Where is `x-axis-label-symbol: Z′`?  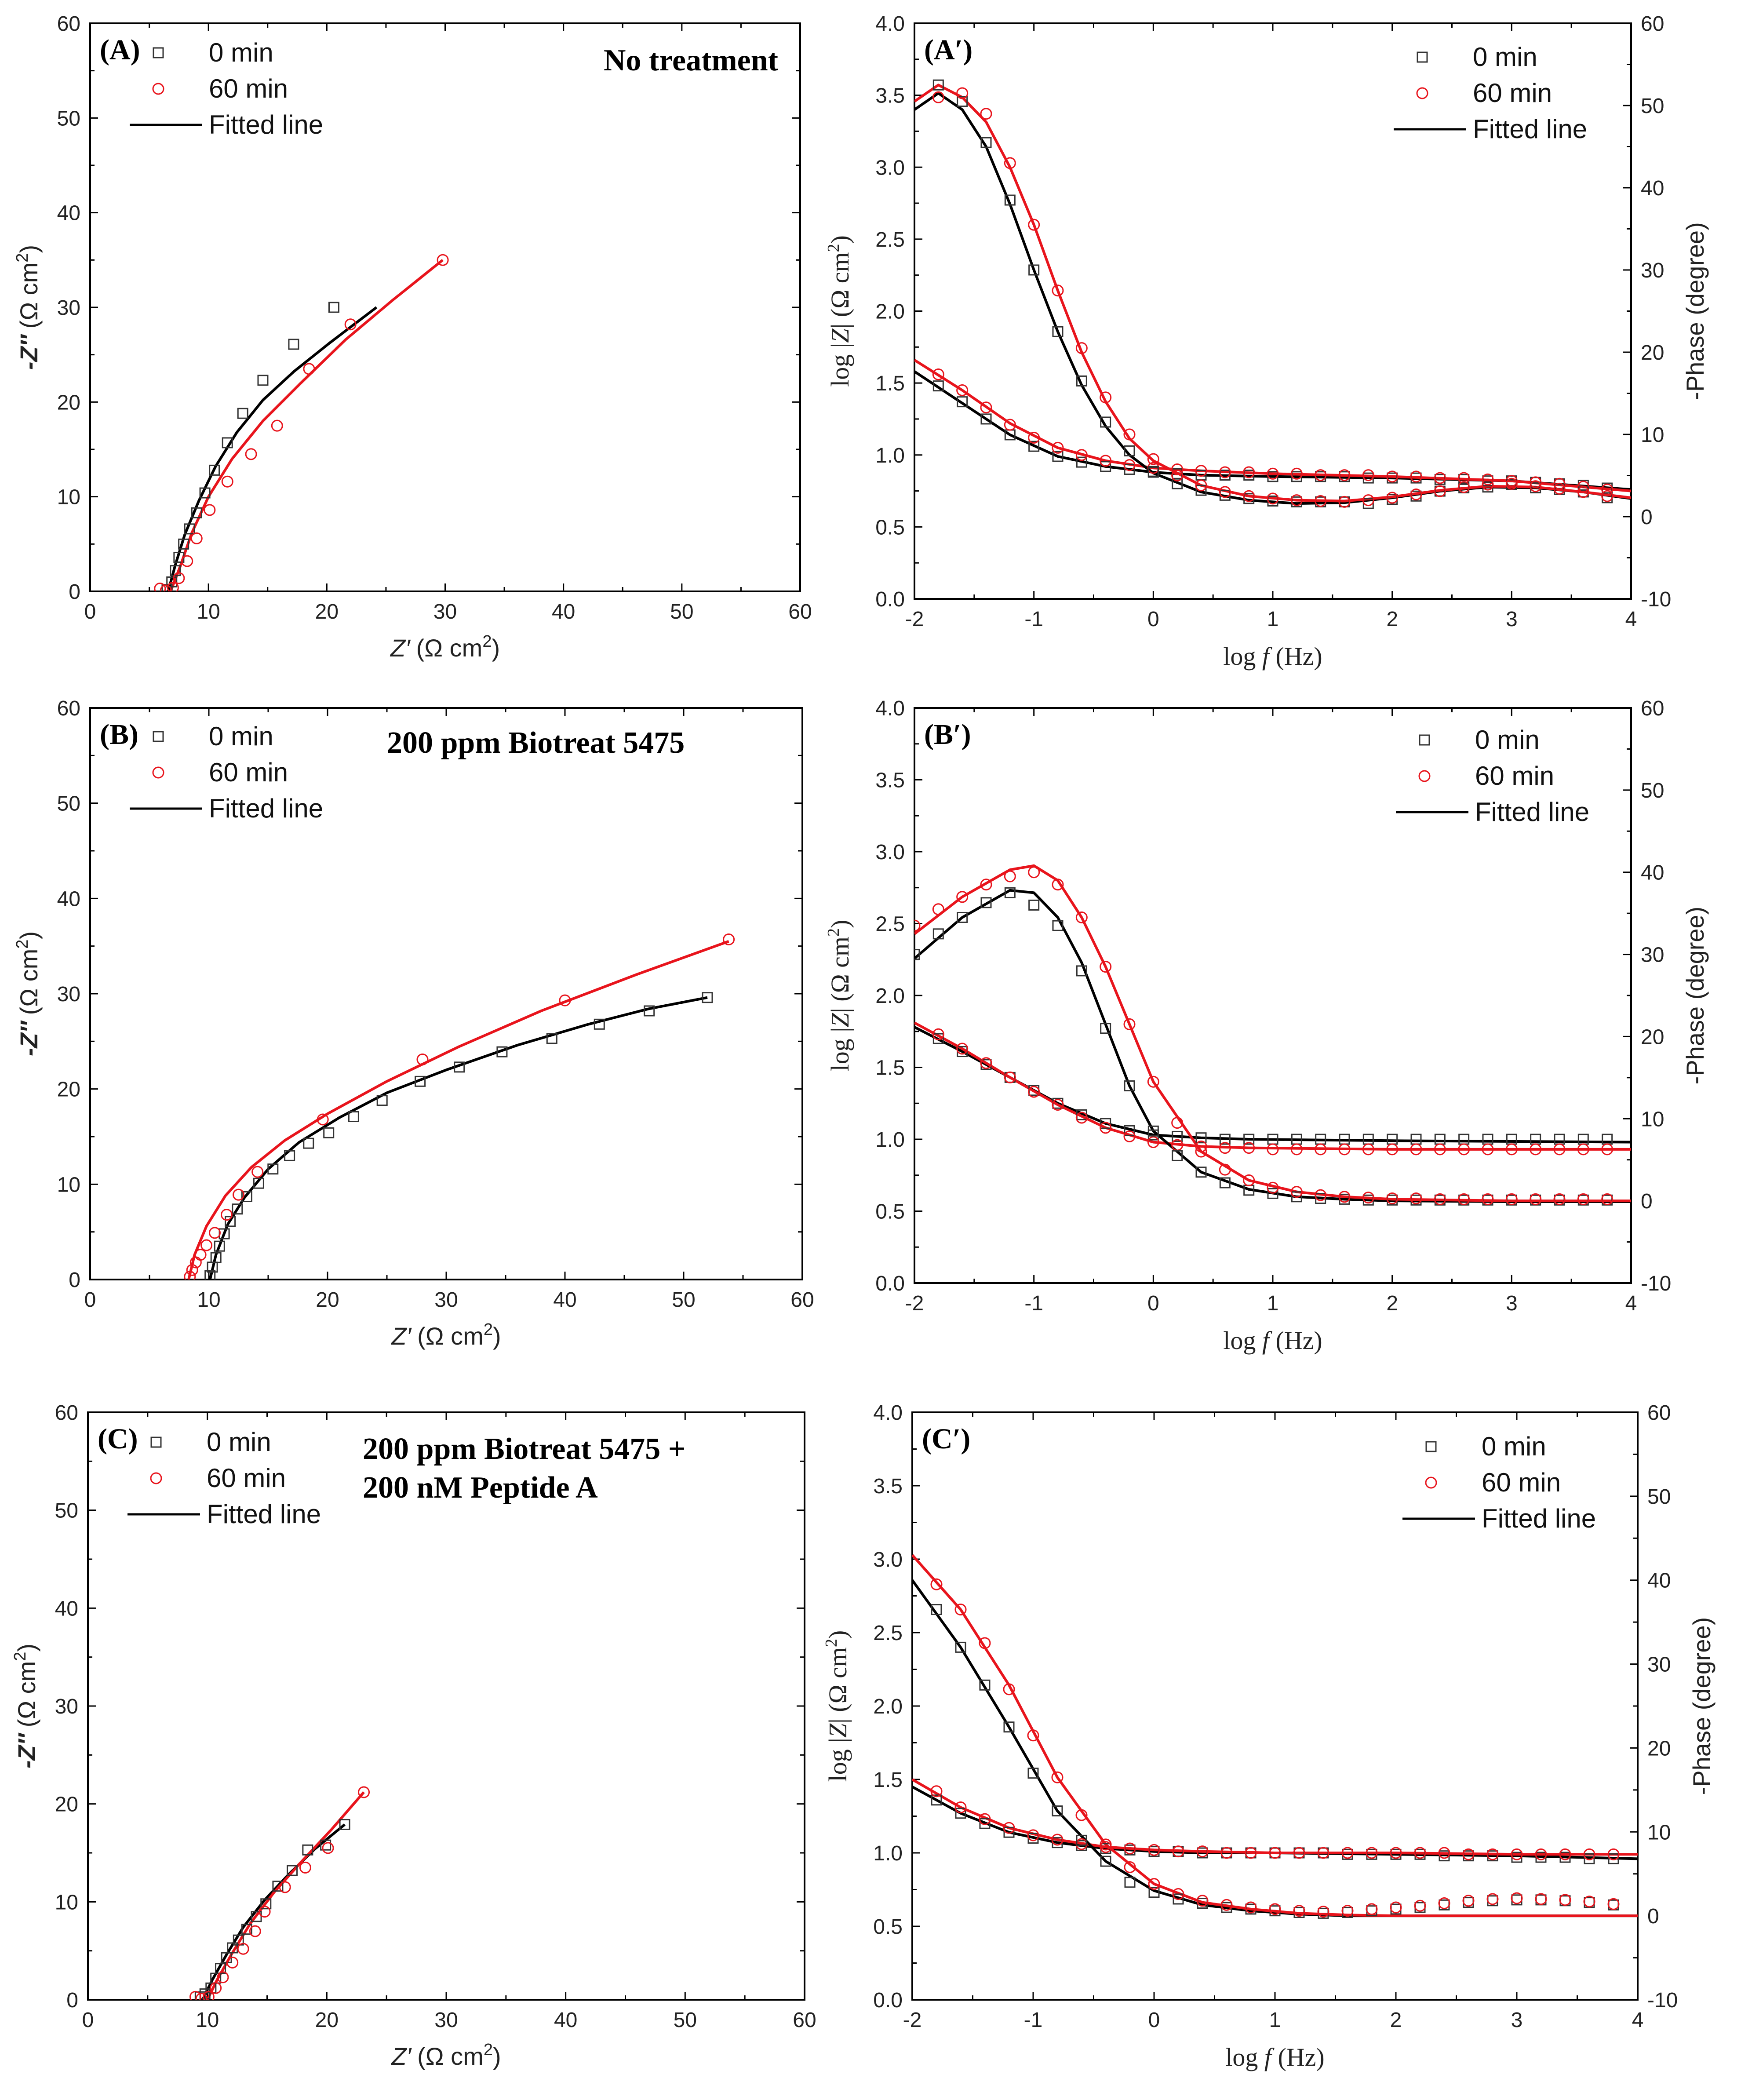 x-axis-label-symbol: Z′ is located at coordinates (401, 2056).